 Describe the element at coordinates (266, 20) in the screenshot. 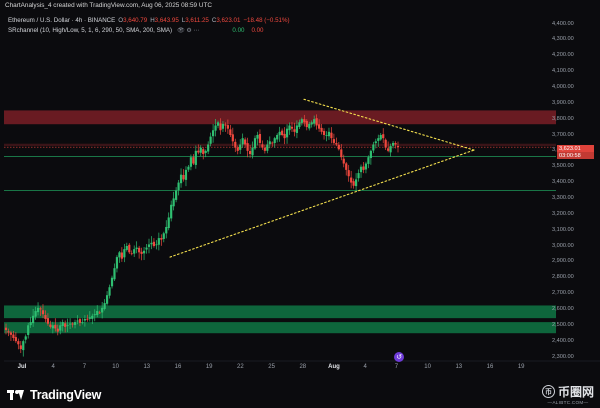

I see `price-change: −18.48 (−0.51%)` at that location.